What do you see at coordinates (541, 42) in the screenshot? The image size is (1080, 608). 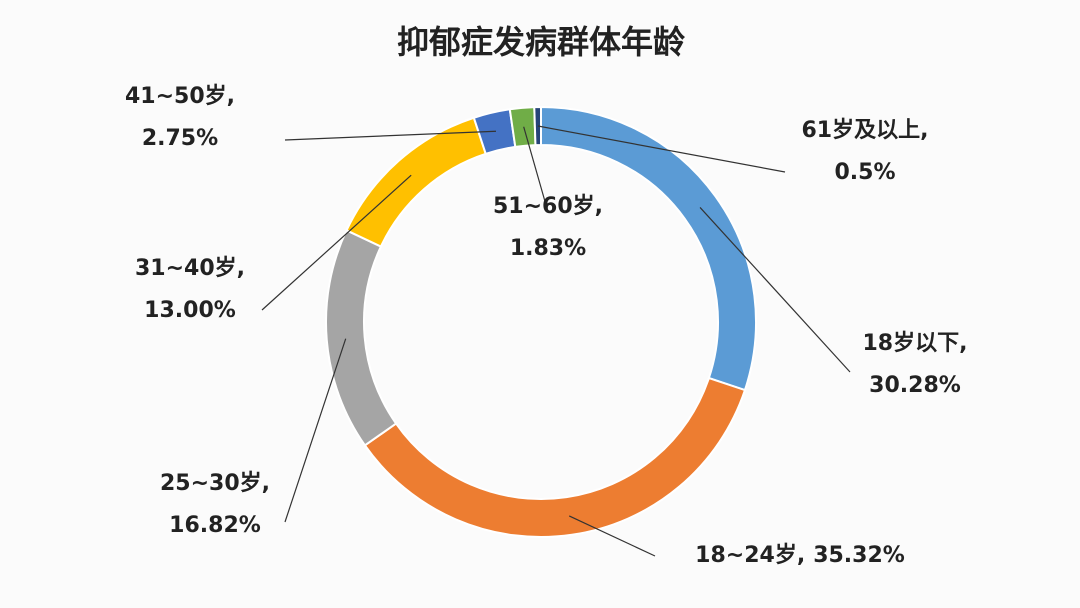 I see `chart-title: 抑郁症发病群体年龄` at bounding box center [541, 42].